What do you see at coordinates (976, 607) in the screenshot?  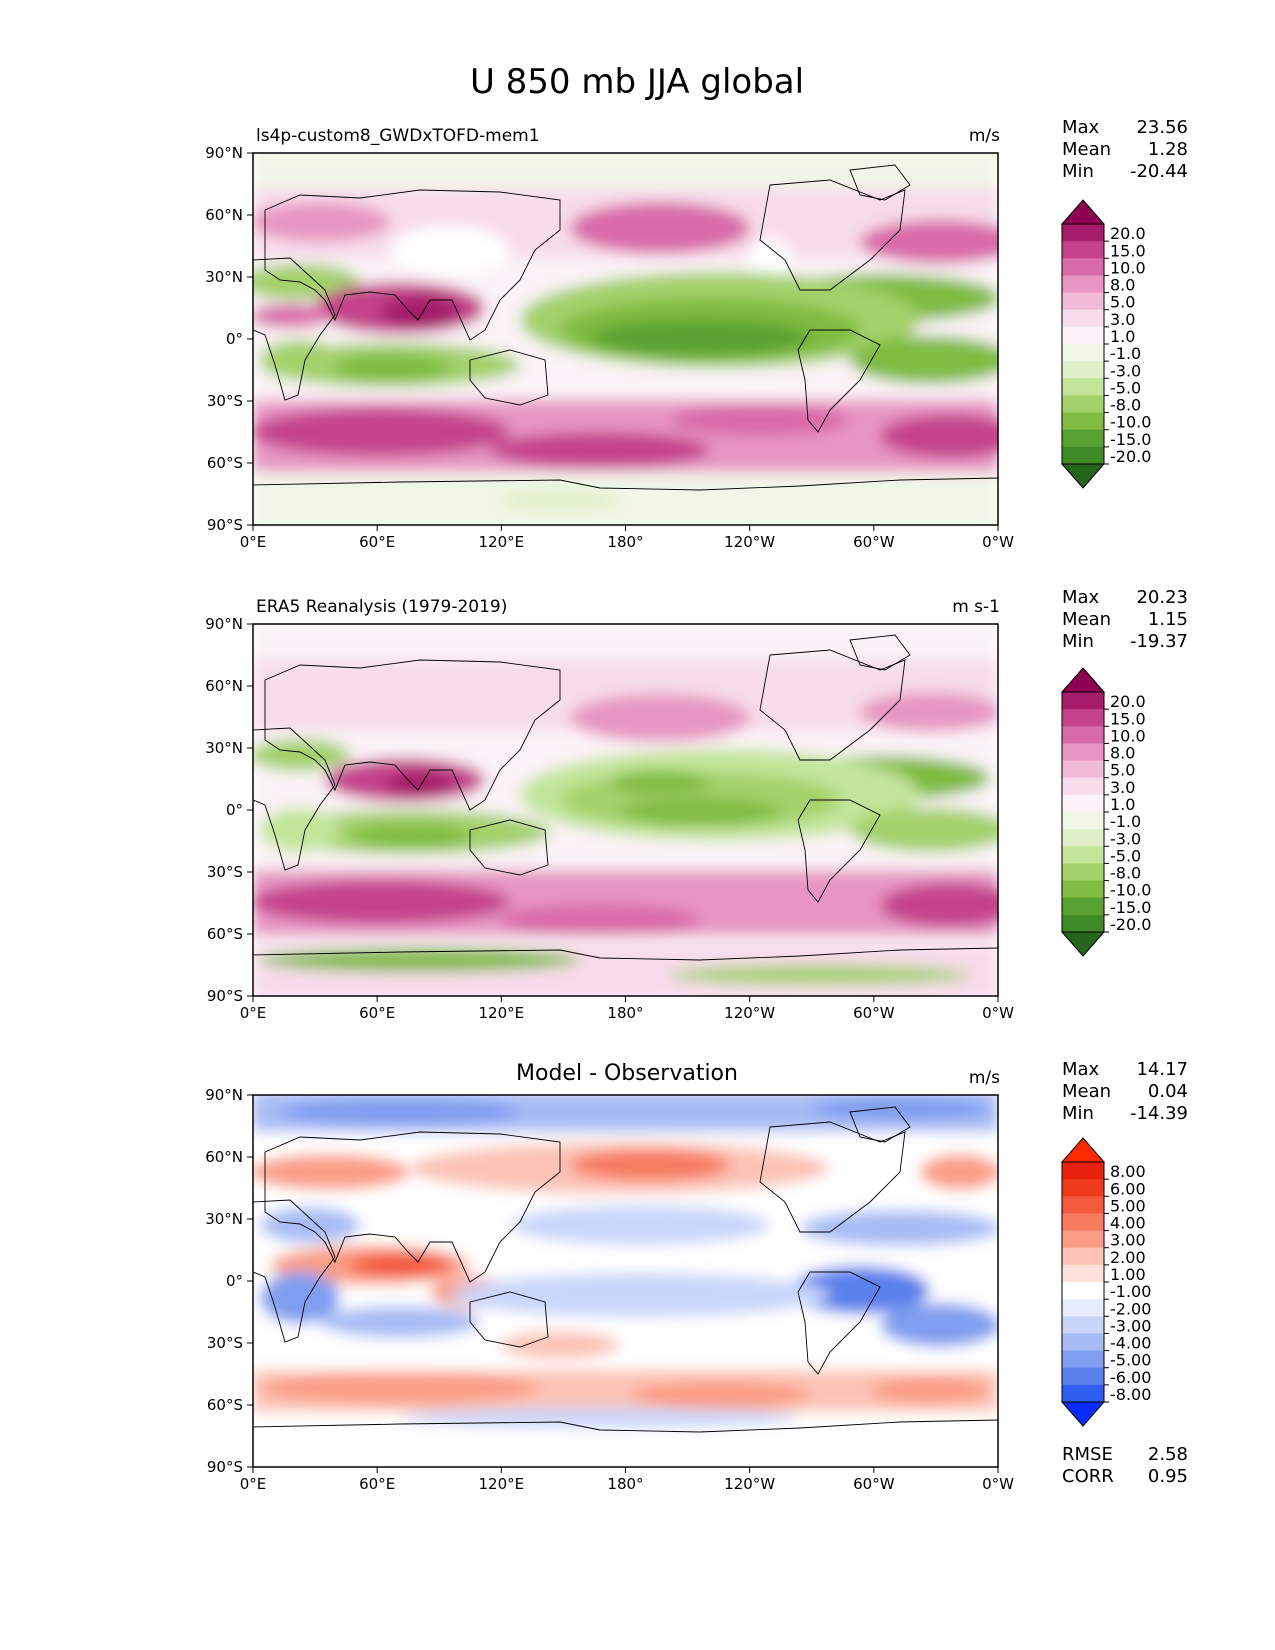 I see `panel-units: m s-1` at bounding box center [976, 607].